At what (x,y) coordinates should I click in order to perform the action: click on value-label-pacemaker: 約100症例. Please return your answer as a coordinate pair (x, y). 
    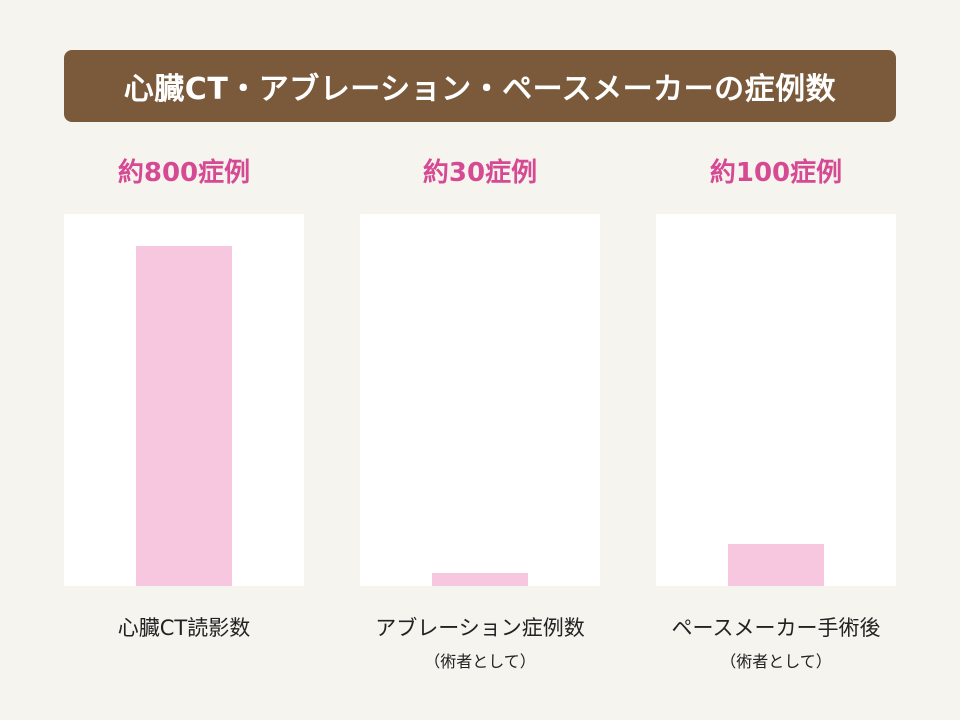
    Looking at the image, I should click on (776, 173).